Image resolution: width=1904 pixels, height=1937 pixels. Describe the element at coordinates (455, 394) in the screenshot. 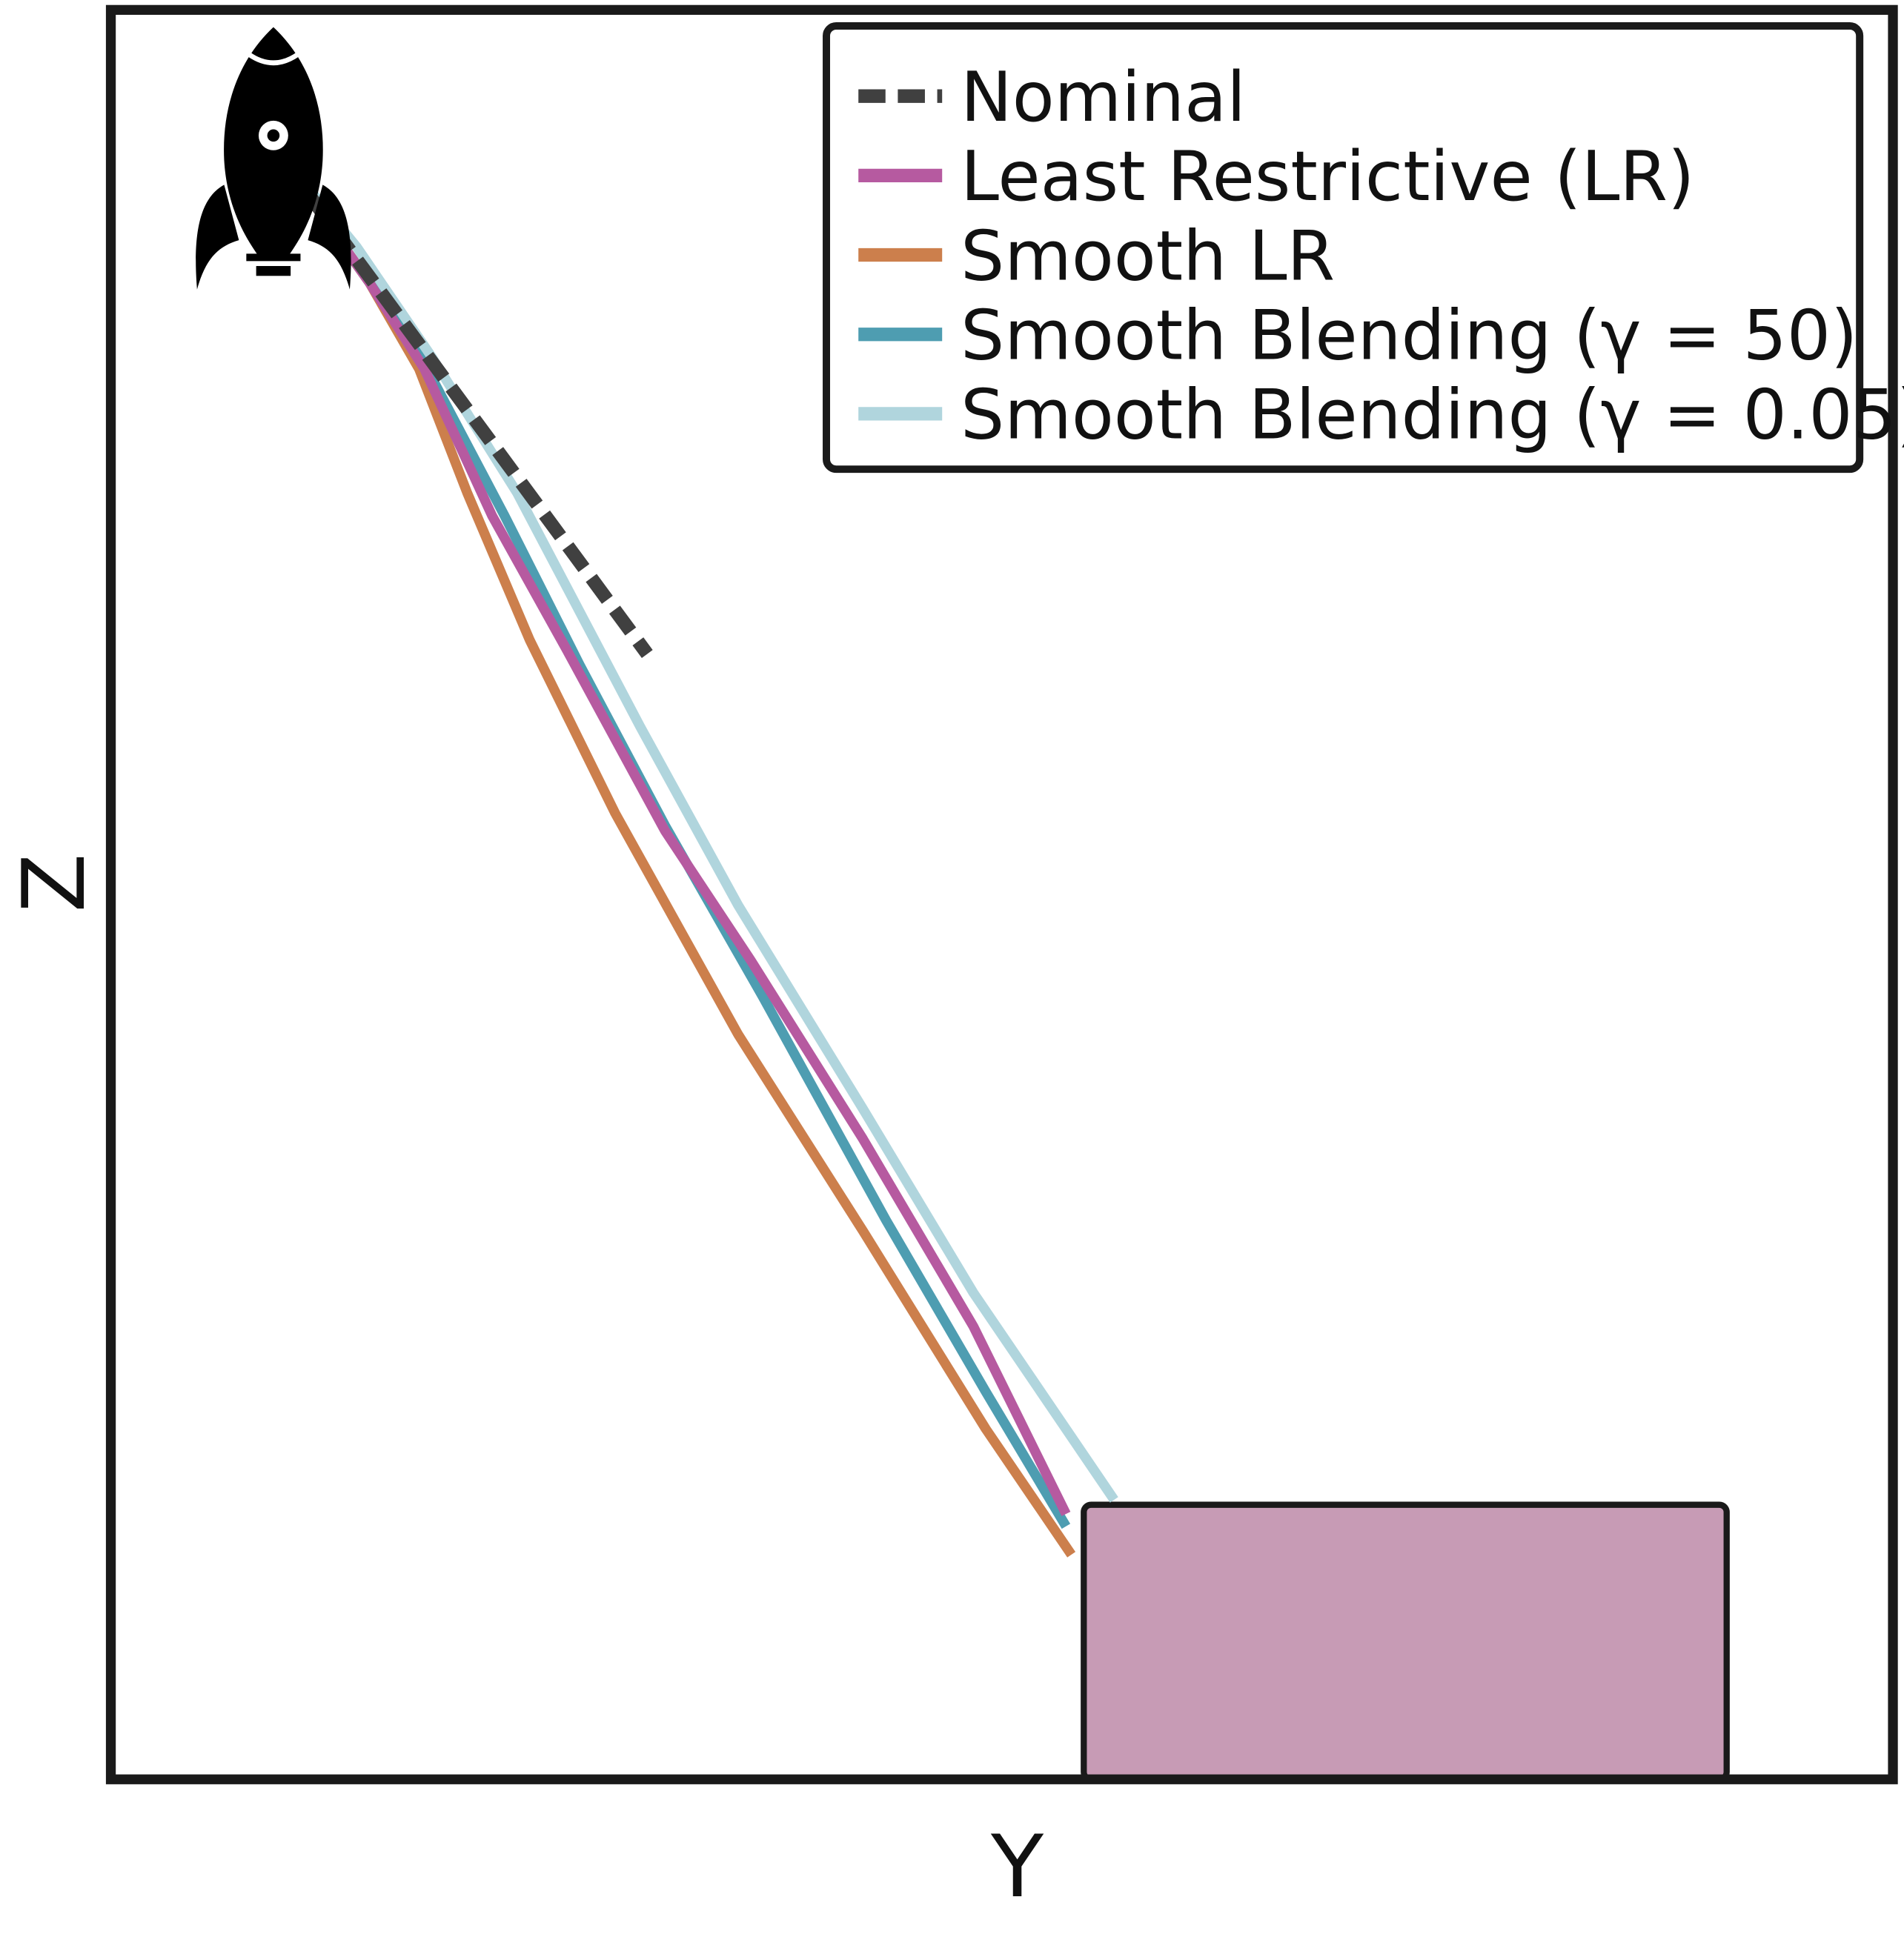

I see `series-line` at that location.